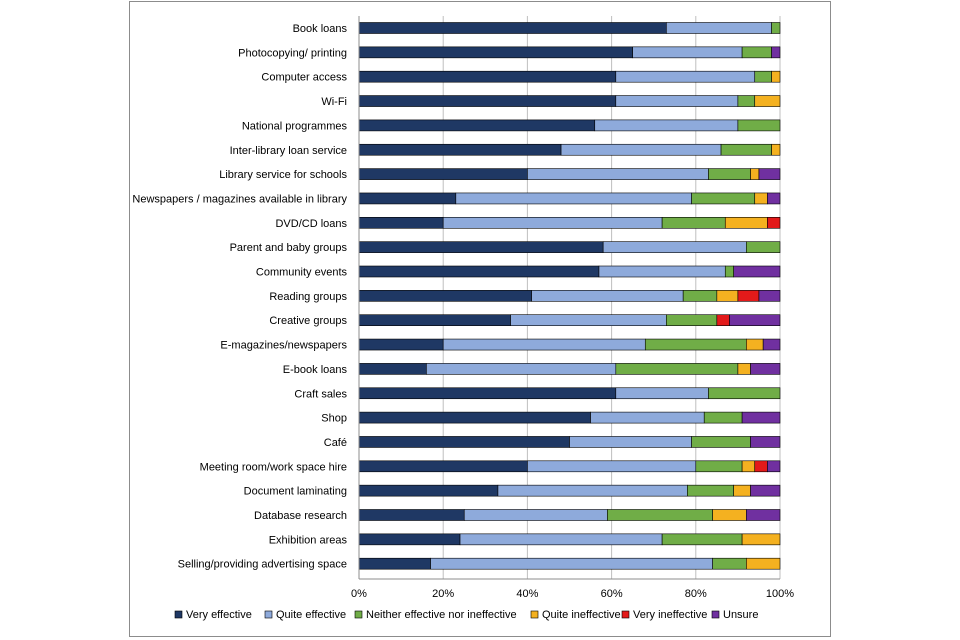 Image resolution: width=960 pixels, height=640 pixels. What do you see at coordinates (335, 443) in the screenshot?
I see `category-label: Café` at bounding box center [335, 443].